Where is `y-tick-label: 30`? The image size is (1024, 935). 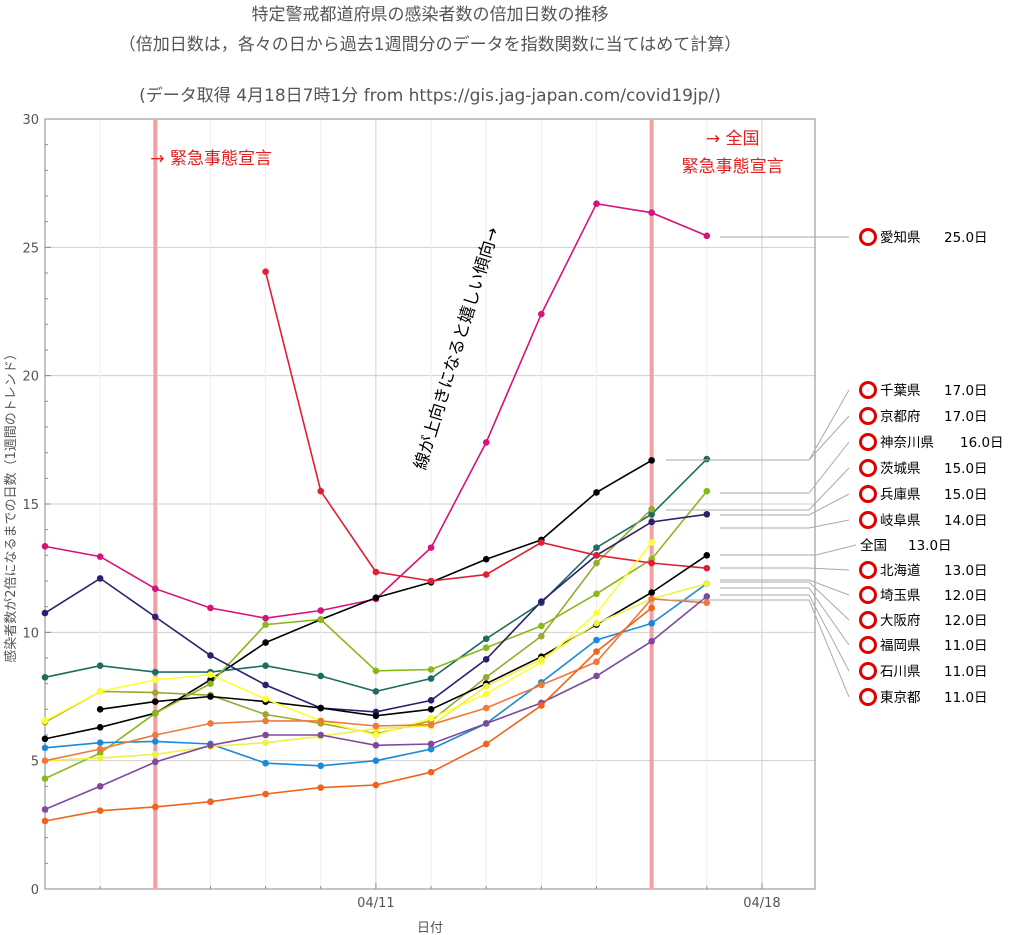
y-tick-label: 30 is located at coordinates (30, 120).